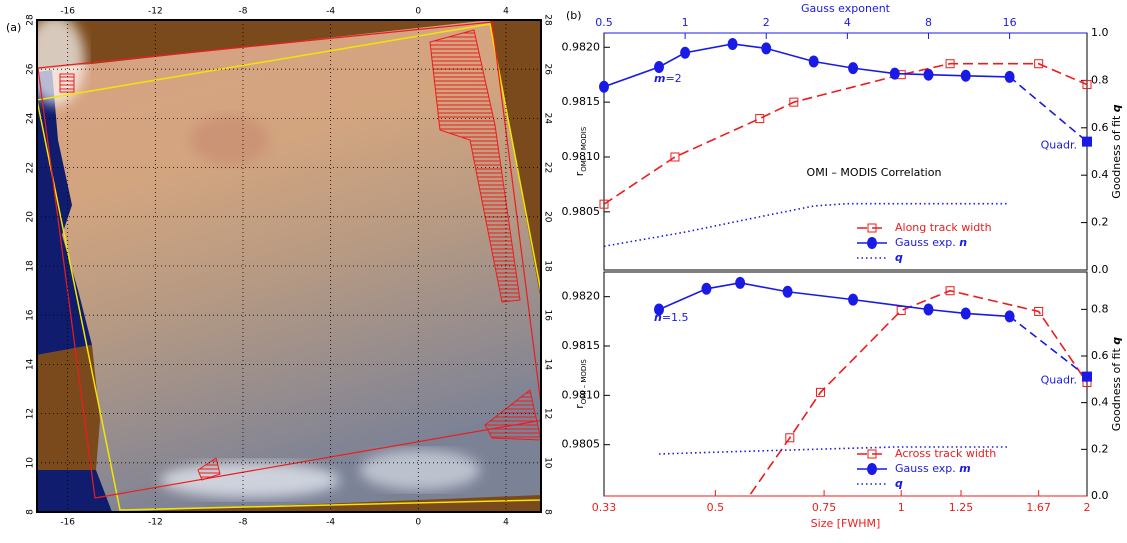 The image size is (1127, 543). Describe the element at coordinates (874, 172) in the screenshot. I see `annotation: OMI – MODIS Correlation` at that location.